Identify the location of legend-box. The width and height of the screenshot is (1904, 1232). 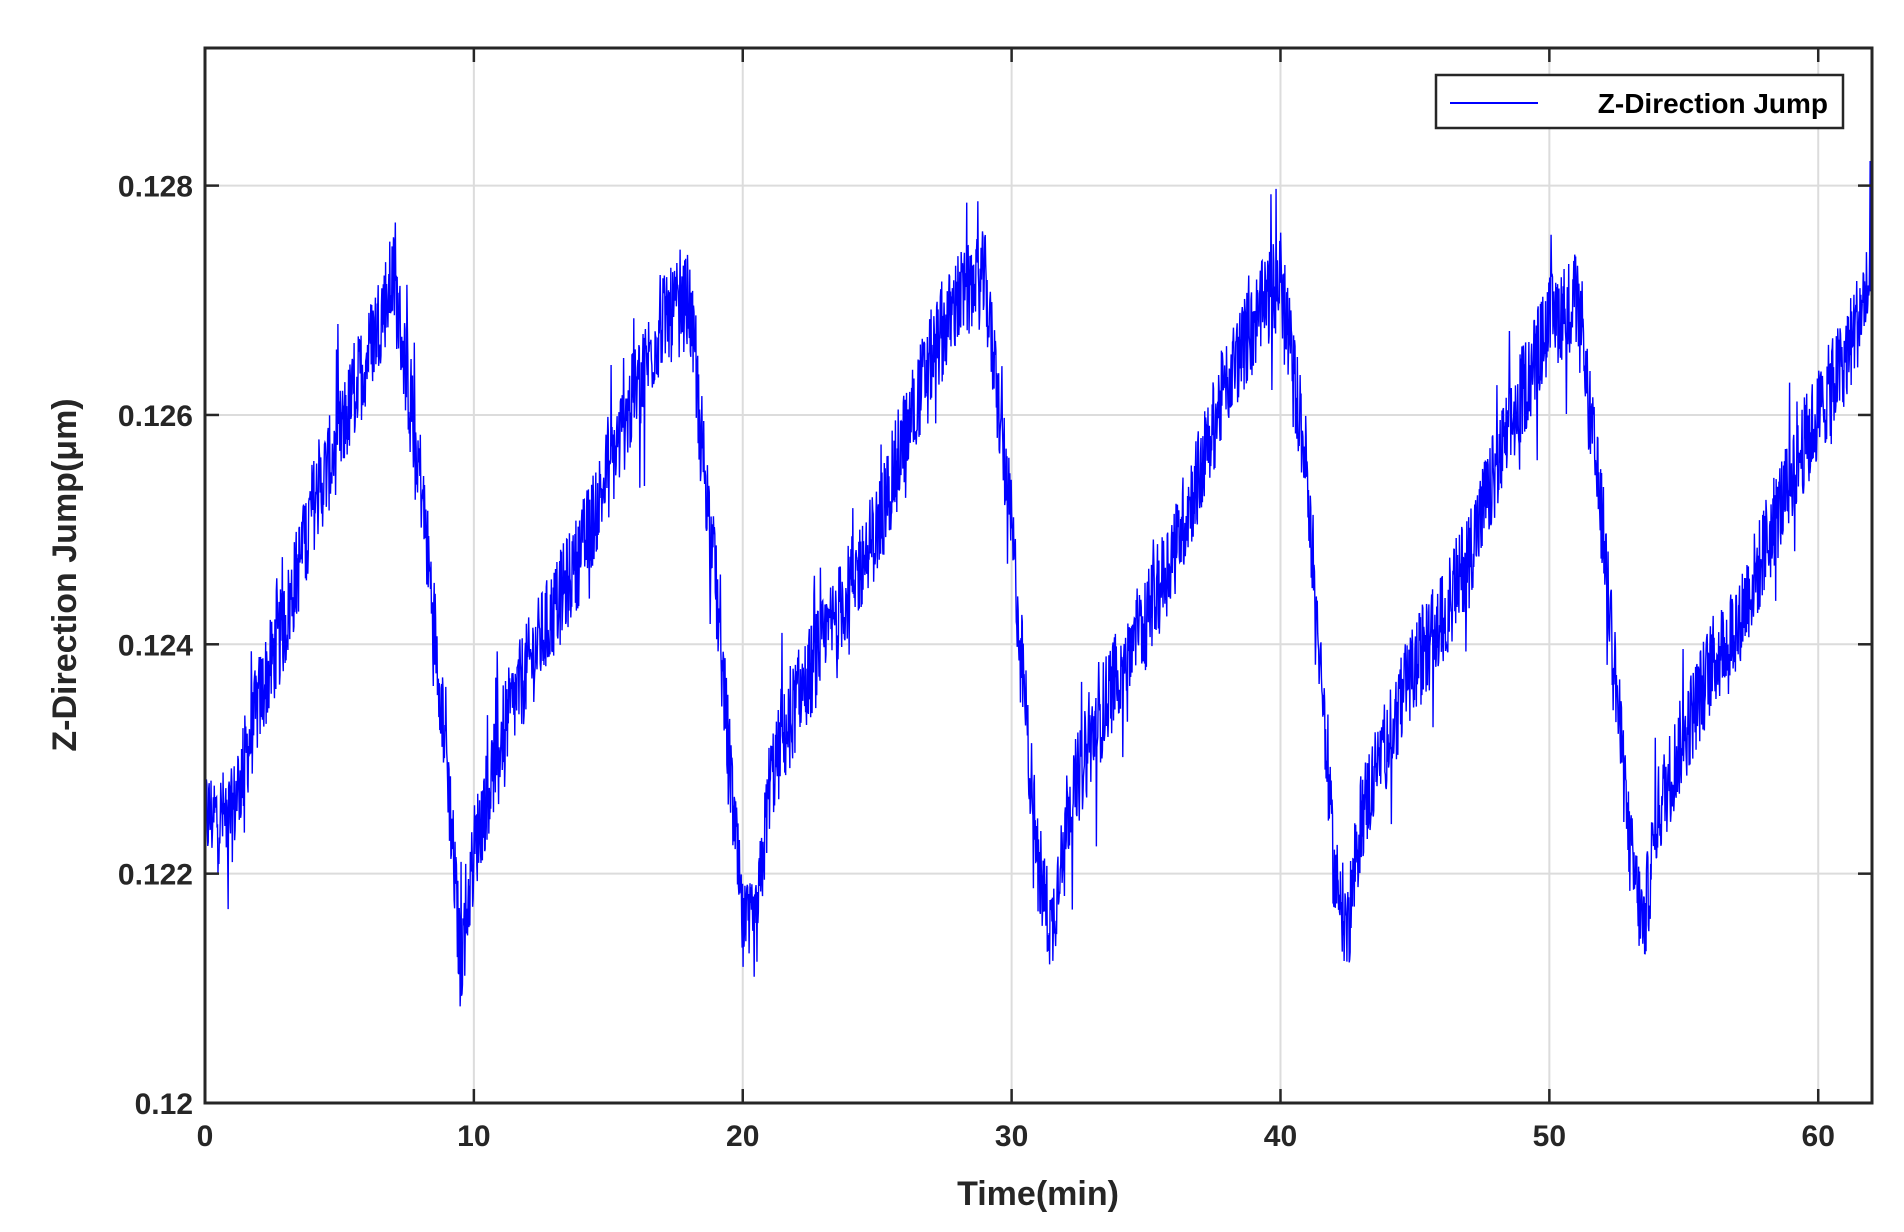
(1639, 101).